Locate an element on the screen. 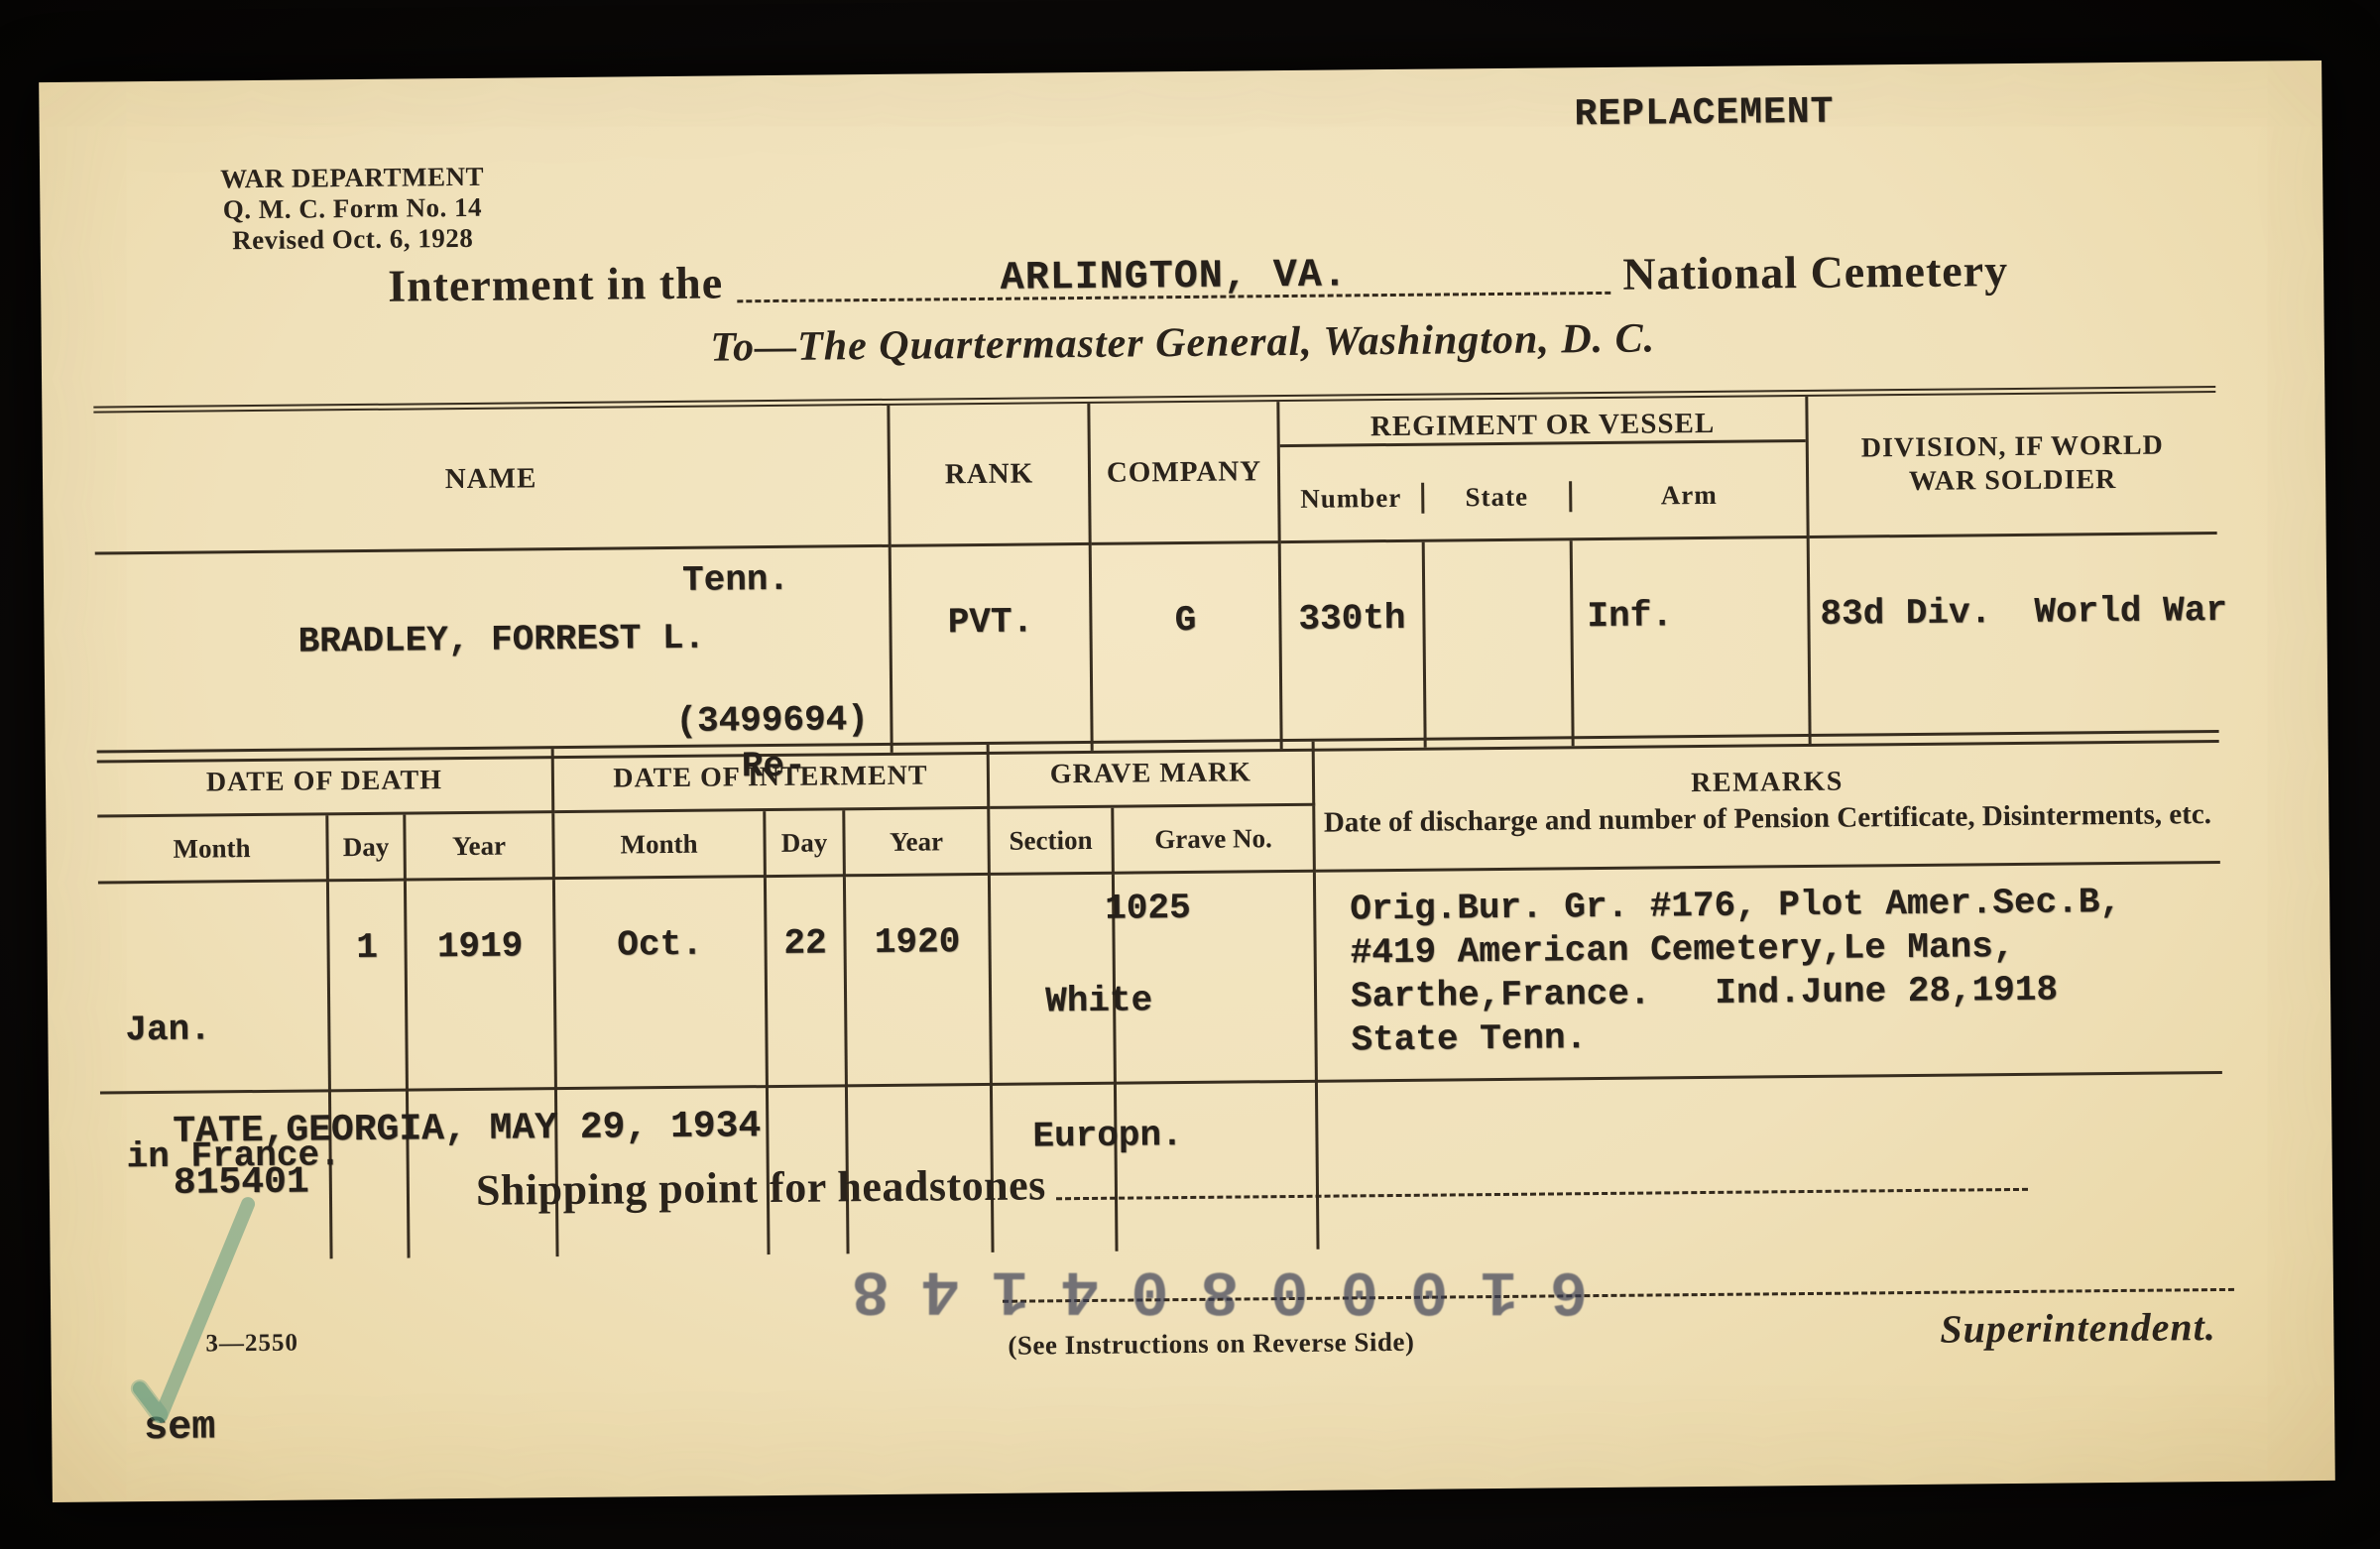  regiment-or-vessel-label: REGIMENT OR VESSEL is located at coordinates (1542, 427).